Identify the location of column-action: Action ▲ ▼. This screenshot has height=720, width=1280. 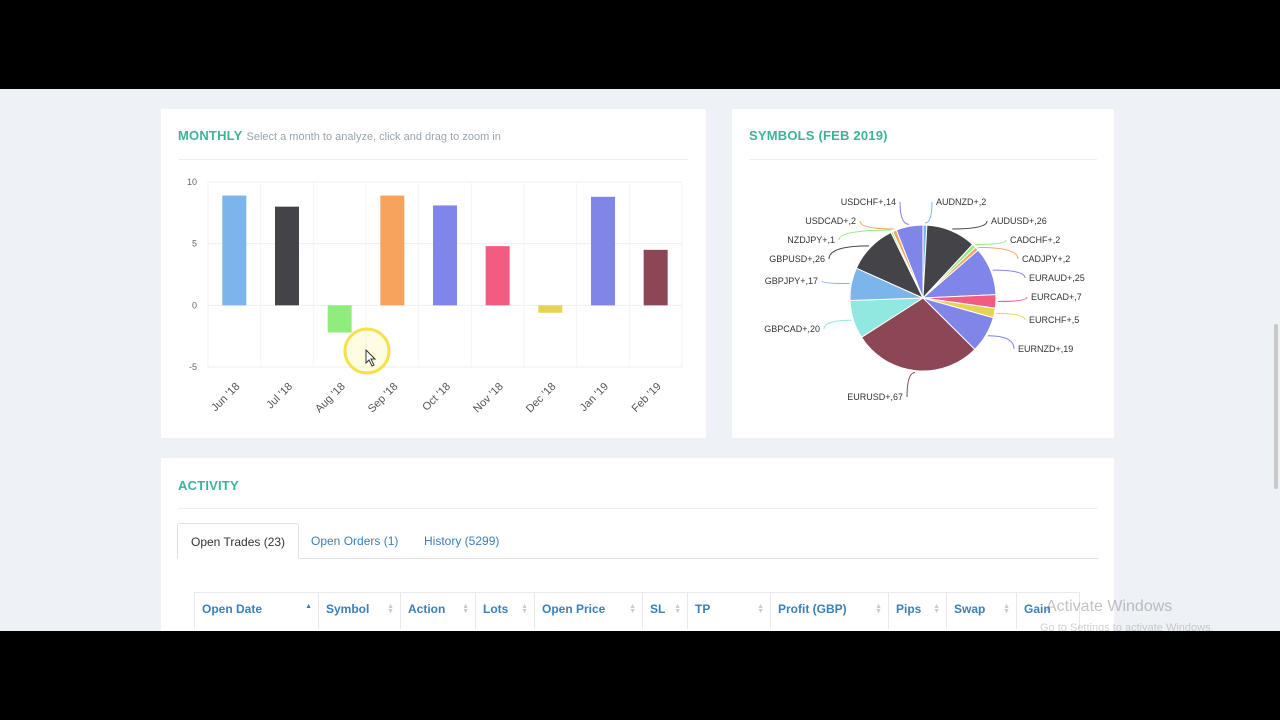
(438, 611).